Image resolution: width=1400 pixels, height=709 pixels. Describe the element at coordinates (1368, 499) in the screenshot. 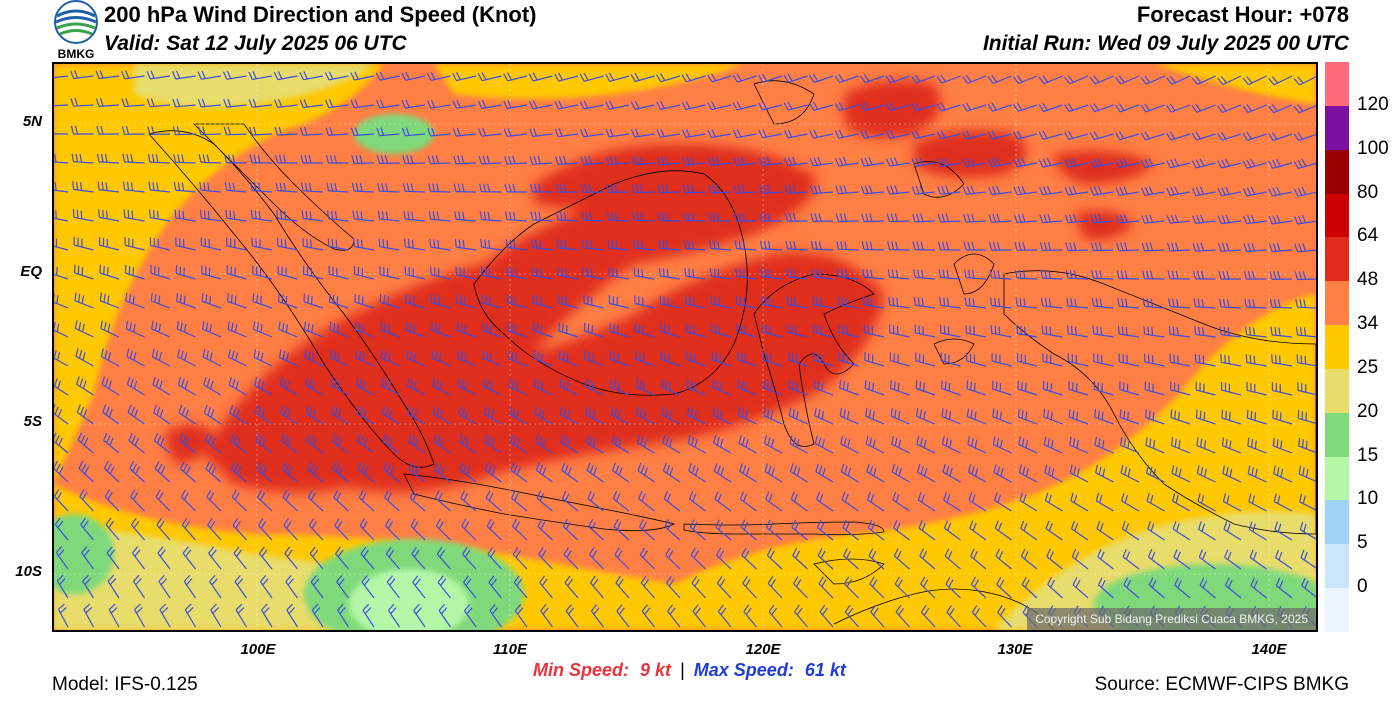

I see `colorbar-label: 10` at that location.